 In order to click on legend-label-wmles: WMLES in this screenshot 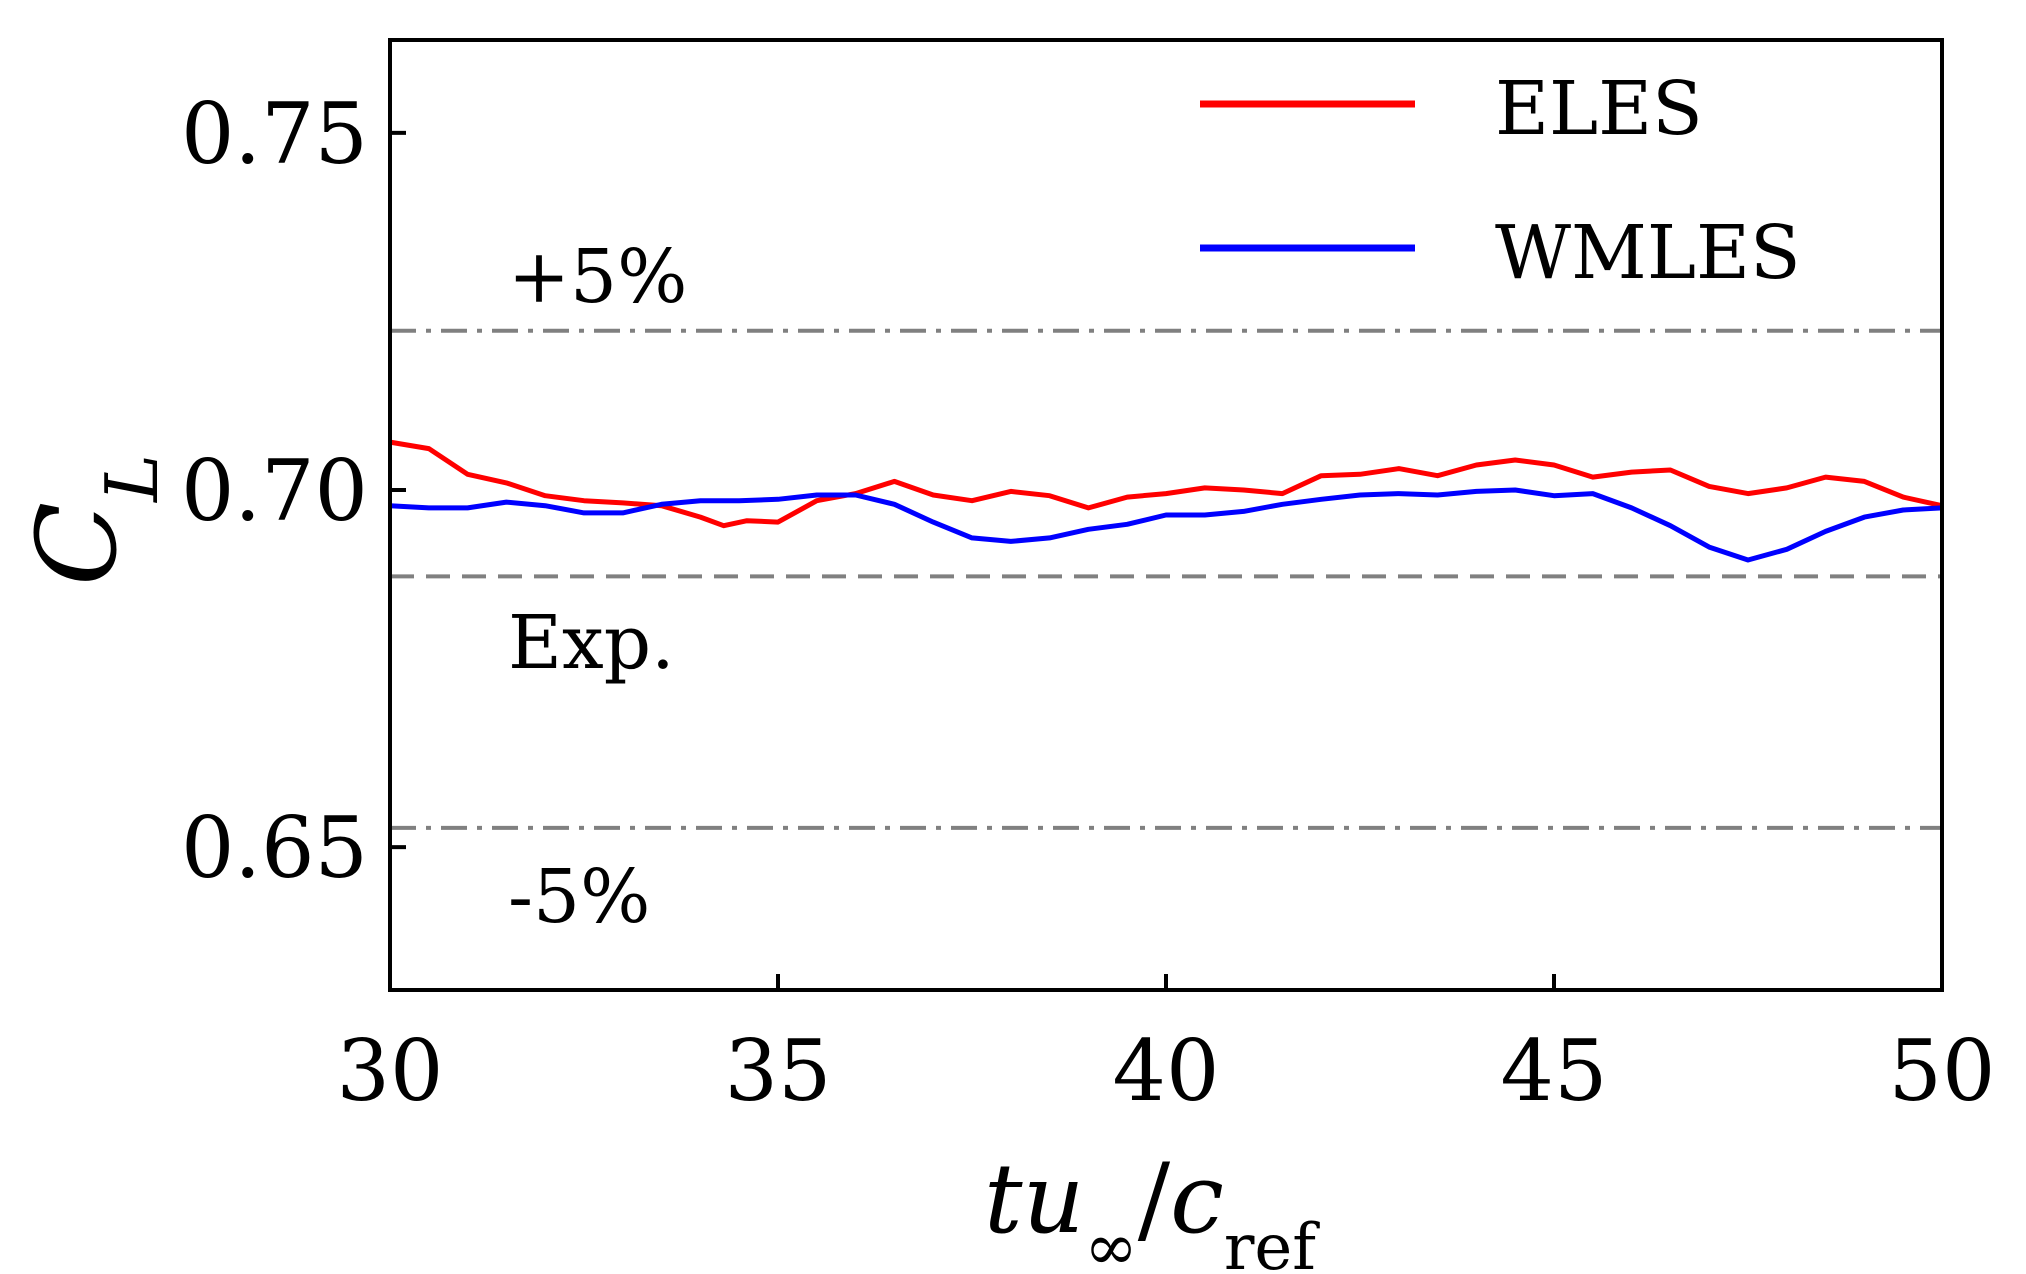, I will do `click(1648, 253)`.